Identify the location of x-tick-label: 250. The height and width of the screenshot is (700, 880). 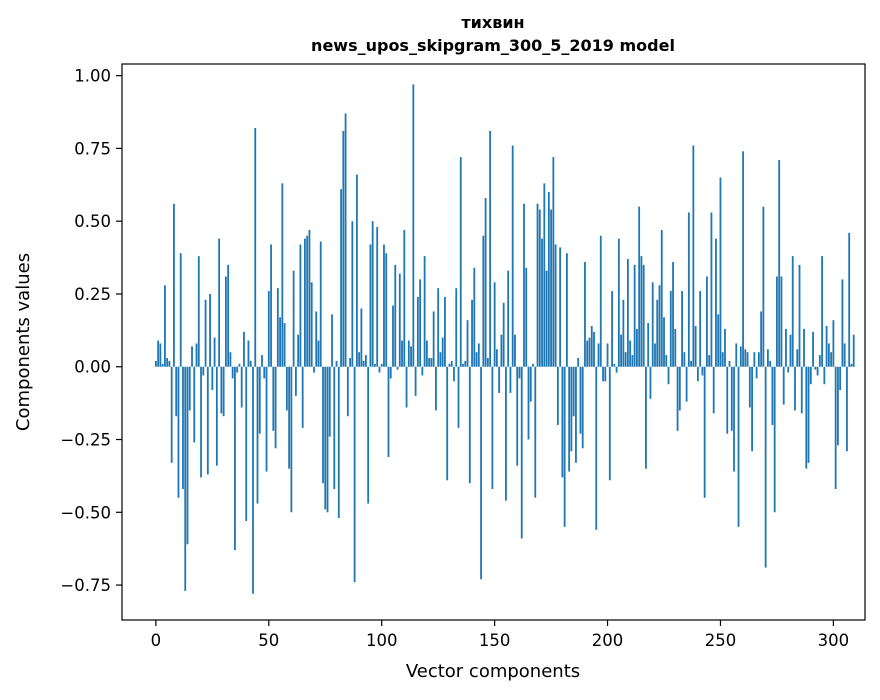
(721, 640).